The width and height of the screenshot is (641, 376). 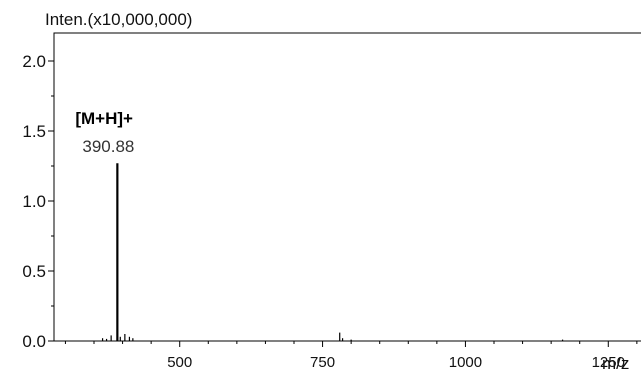 I want to click on ion-annotation: [M+H]+, so click(x=104, y=118).